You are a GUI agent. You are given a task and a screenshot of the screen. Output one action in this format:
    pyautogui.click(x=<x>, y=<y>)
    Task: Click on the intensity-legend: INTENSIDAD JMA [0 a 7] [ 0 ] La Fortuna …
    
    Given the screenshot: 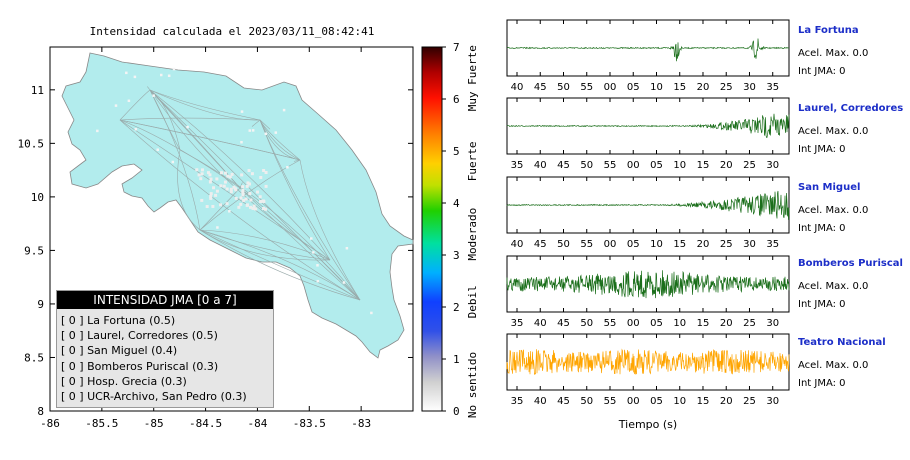 What is the action you would take?
    pyautogui.click(x=165, y=349)
    